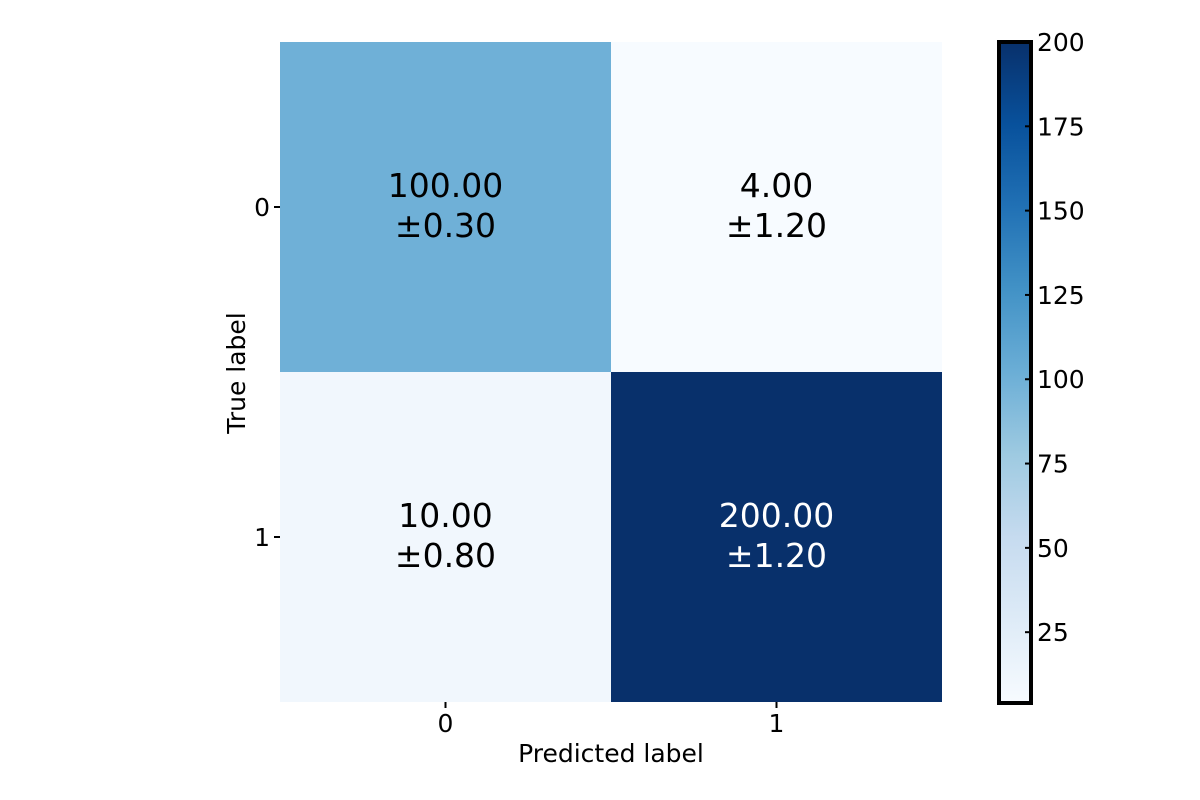  I want to click on colorbar-tick-label: 100, so click(1061, 379).